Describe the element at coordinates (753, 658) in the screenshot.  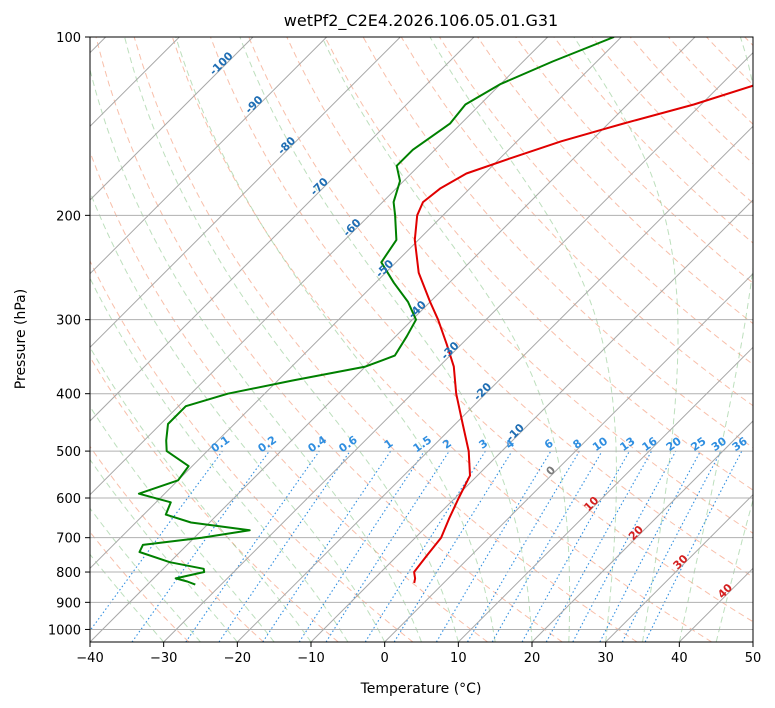
I see `x-tick-label: 50` at that location.